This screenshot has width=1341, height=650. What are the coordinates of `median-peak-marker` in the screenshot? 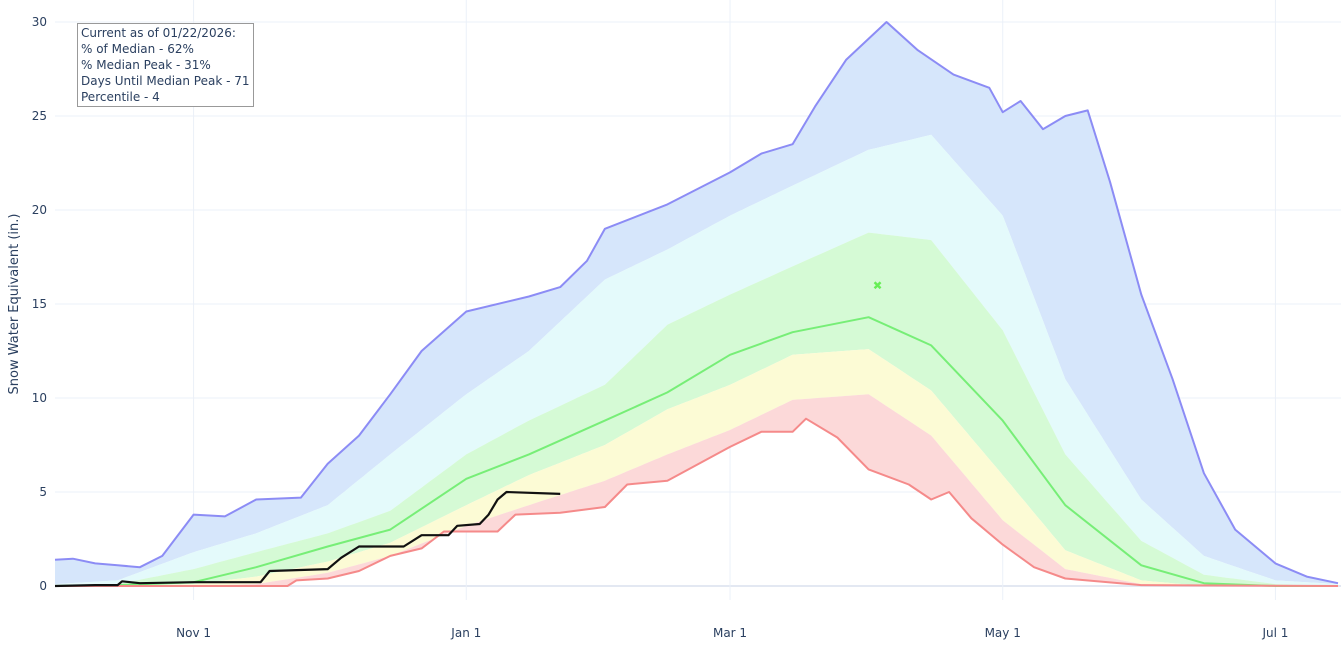 It's located at (877, 285).